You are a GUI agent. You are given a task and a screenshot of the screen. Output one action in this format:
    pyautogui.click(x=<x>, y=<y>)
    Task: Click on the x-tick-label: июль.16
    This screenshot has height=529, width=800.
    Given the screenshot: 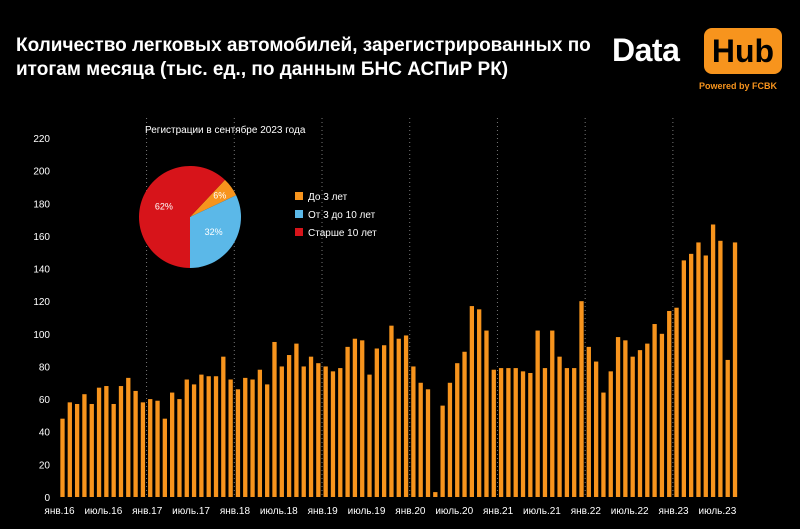 What is the action you would take?
    pyautogui.click(x=103, y=511)
    